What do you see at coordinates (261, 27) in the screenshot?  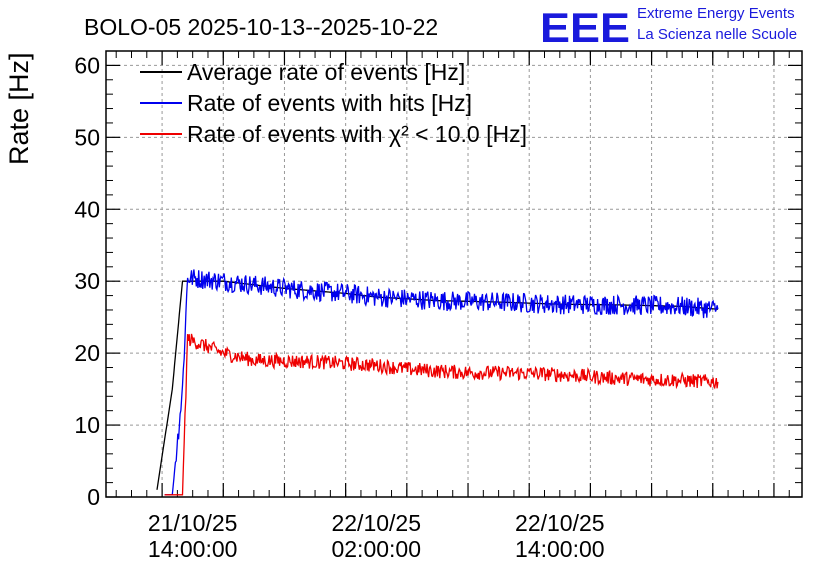 I see `chart-title: BOLO-05 2025-10-13--2025-10-22` at bounding box center [261, 27].